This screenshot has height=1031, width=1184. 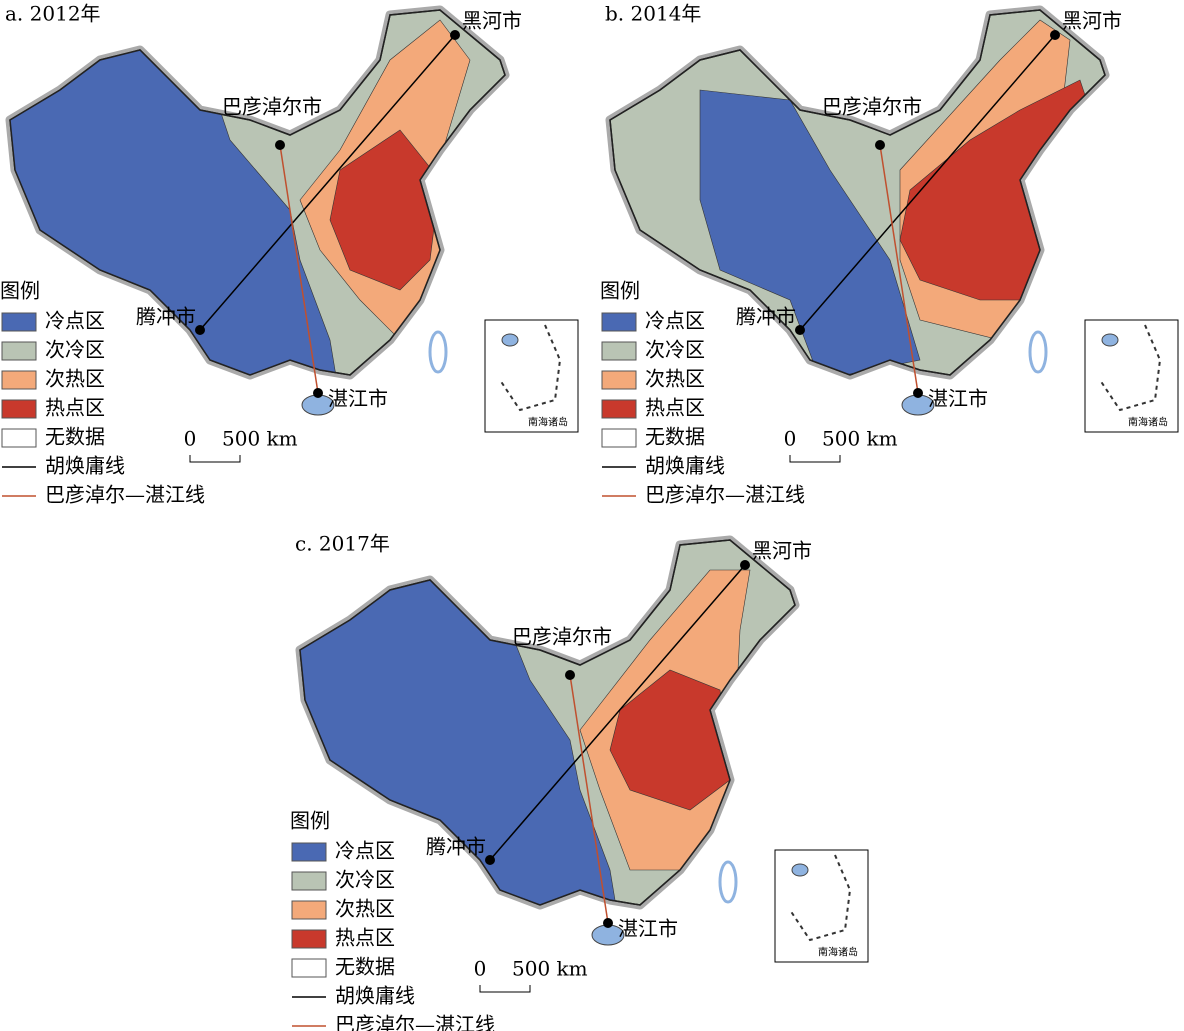 I want to click on panel-title: b. 2014年, so click(x=653, y=14).